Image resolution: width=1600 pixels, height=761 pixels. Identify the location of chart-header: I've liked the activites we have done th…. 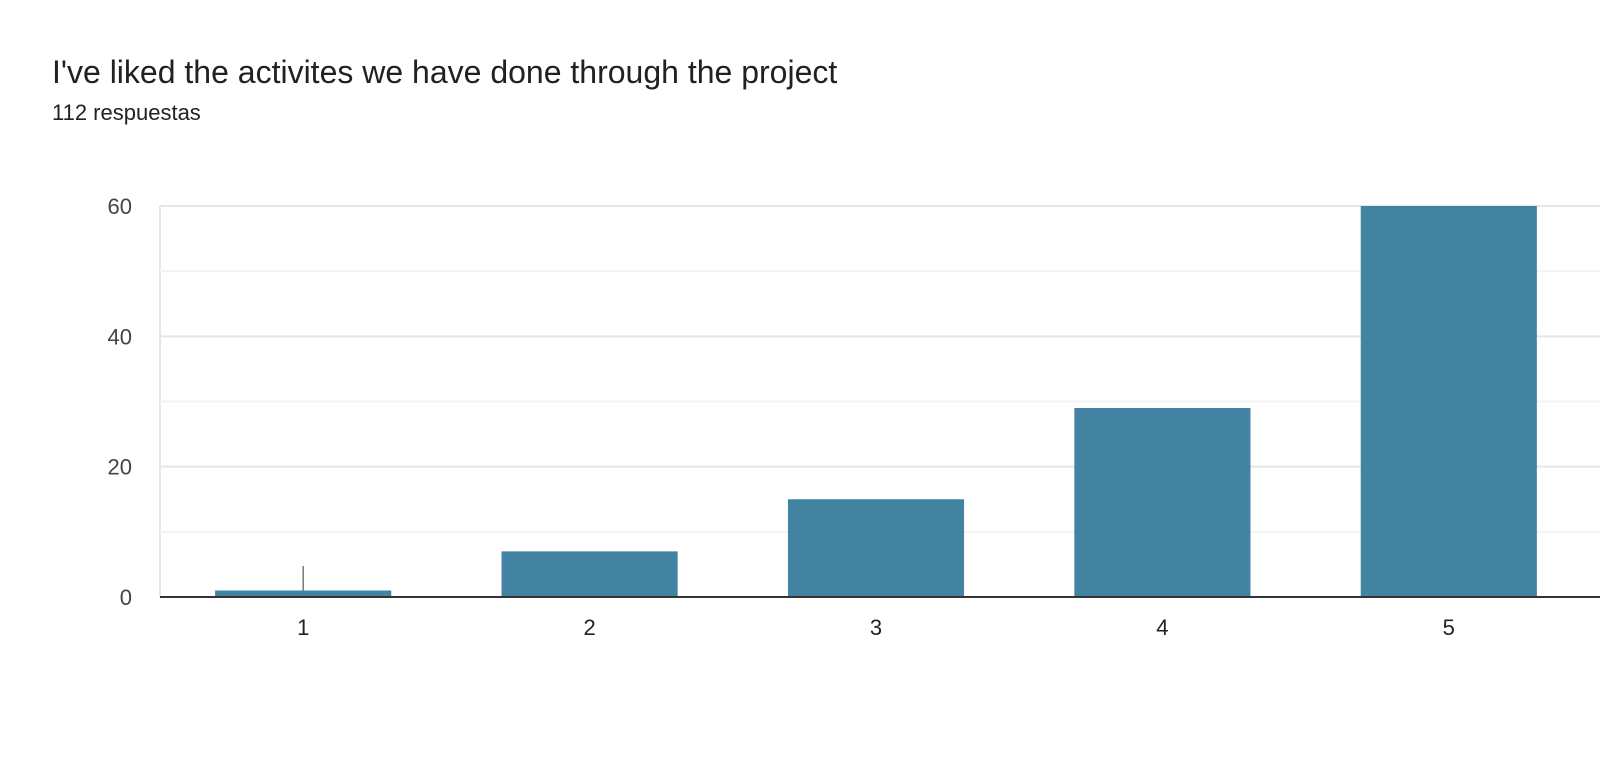
(444, 89).